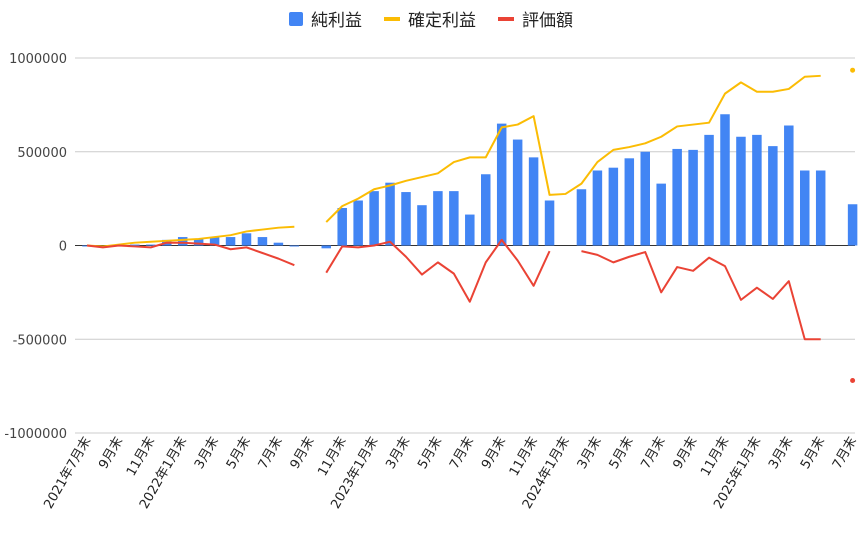 Image resolution: width=862 pixels, height=540 pixels. I want to click on chart-legend: 純利益 確定利益 評価額, so click(431, 18).